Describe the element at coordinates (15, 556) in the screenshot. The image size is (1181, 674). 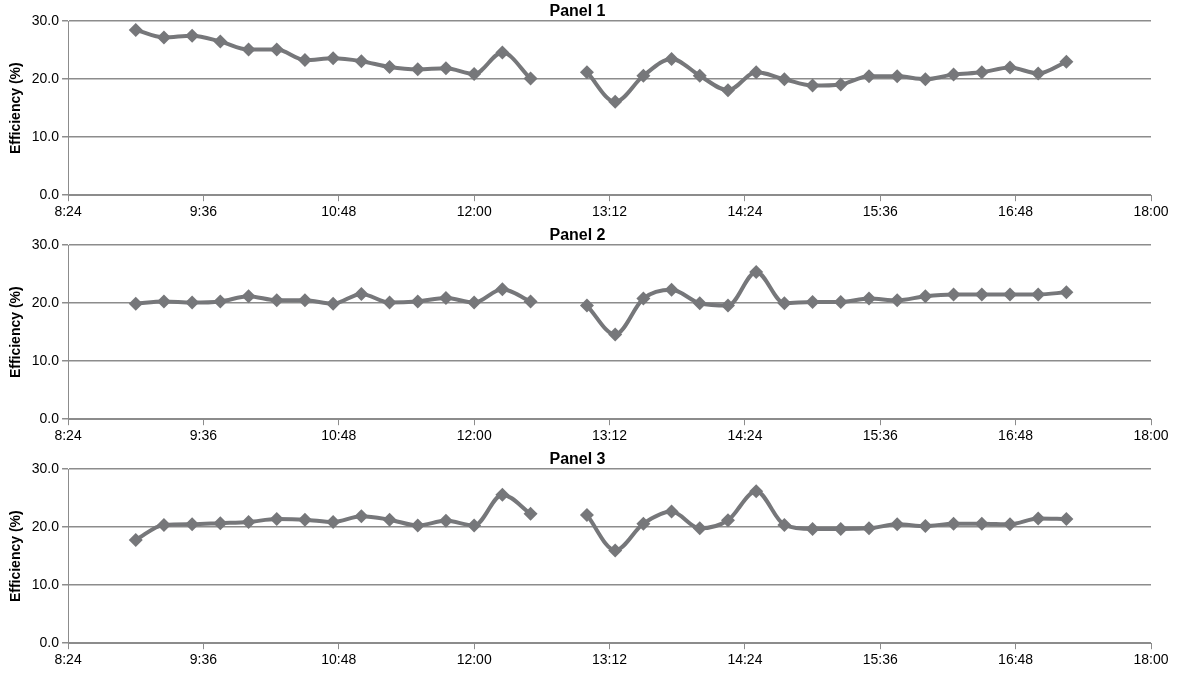
I see `y-axis-title: Efficiency (%)` at that location.